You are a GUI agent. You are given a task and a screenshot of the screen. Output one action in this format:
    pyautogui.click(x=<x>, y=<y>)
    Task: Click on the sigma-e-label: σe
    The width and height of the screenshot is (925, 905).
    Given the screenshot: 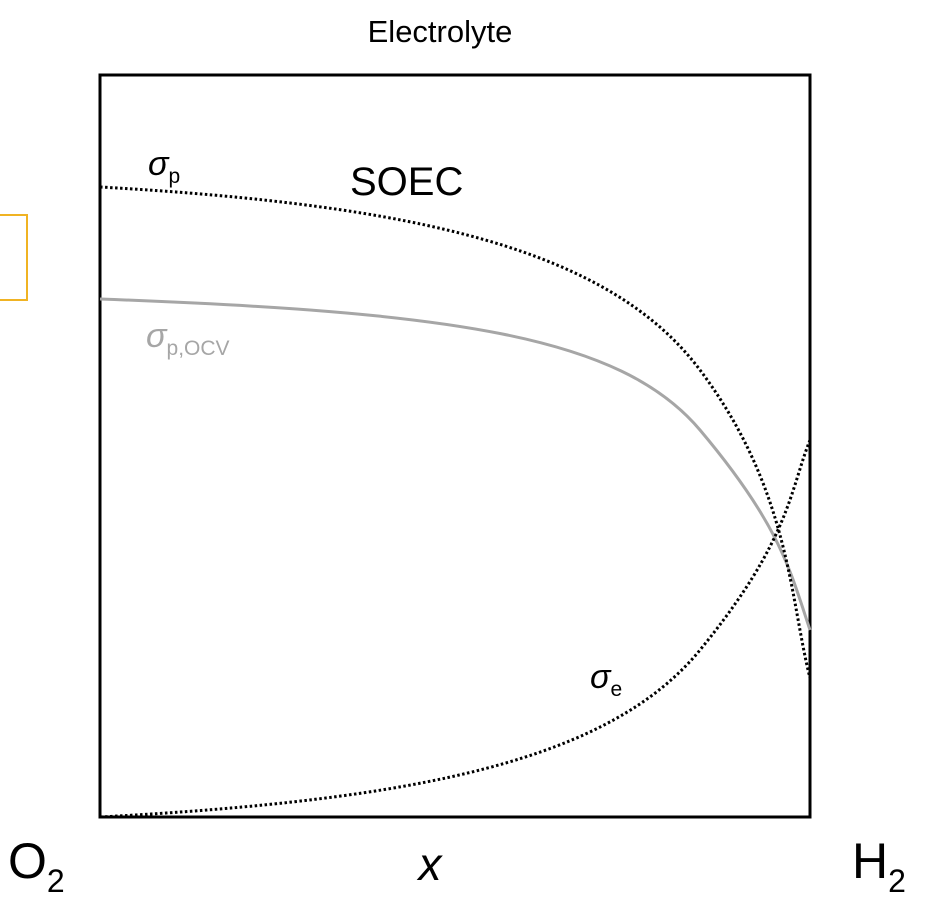 What is the action you would take?
    pyautogui.click(x=606, y=679)
    